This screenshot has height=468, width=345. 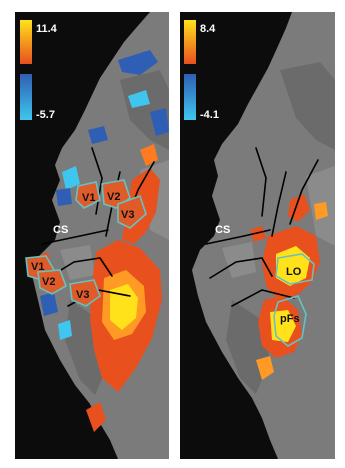 I want to click on left-cortex-highlight, so click(x=114, y=220).